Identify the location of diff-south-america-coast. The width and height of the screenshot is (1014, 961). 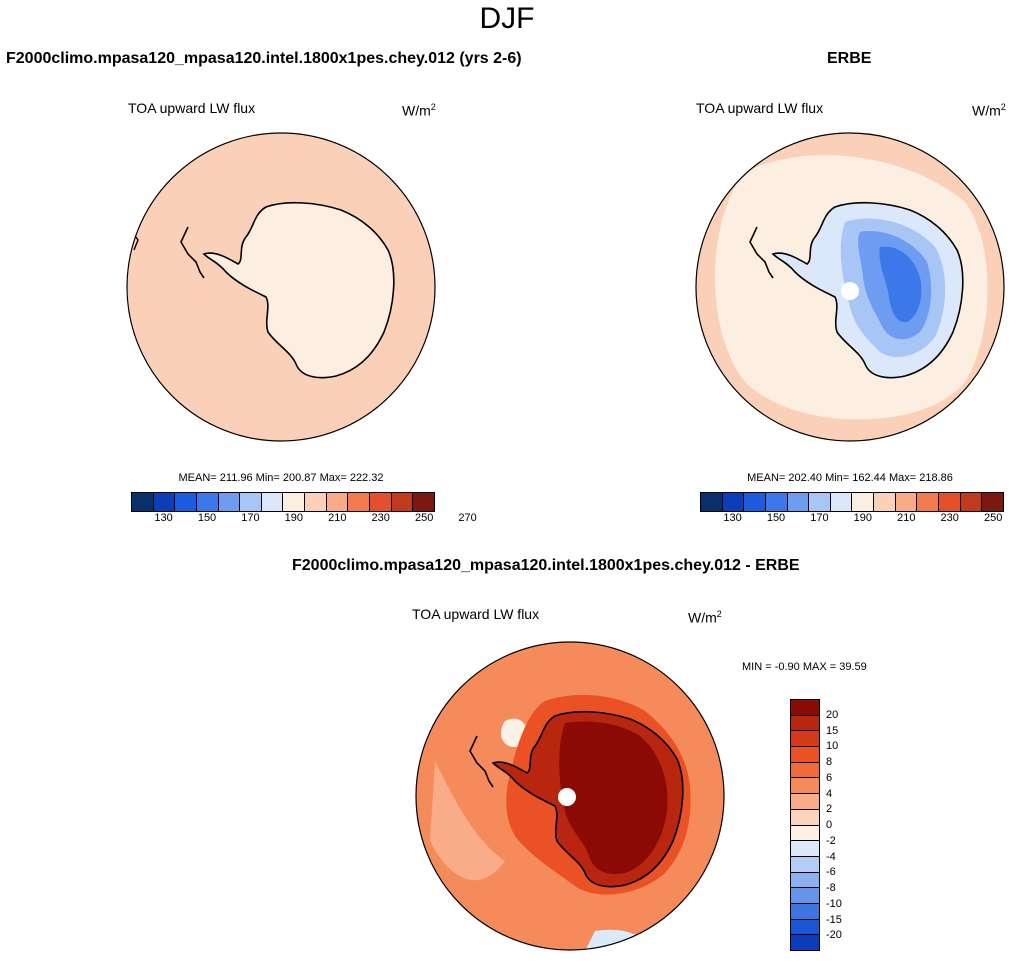
(481, 761).